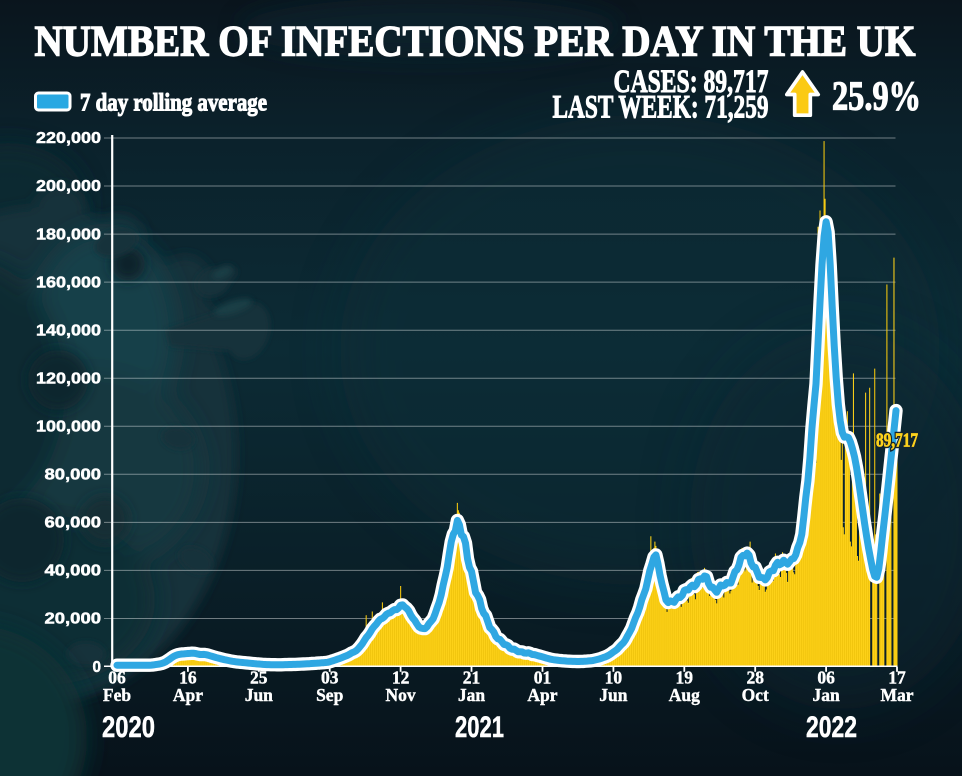 The height and width of the screenshot is (776, 962). Describe the element at coordinates (73, 523) in the screenshot. I see `svg-text: 60,000` at that location.